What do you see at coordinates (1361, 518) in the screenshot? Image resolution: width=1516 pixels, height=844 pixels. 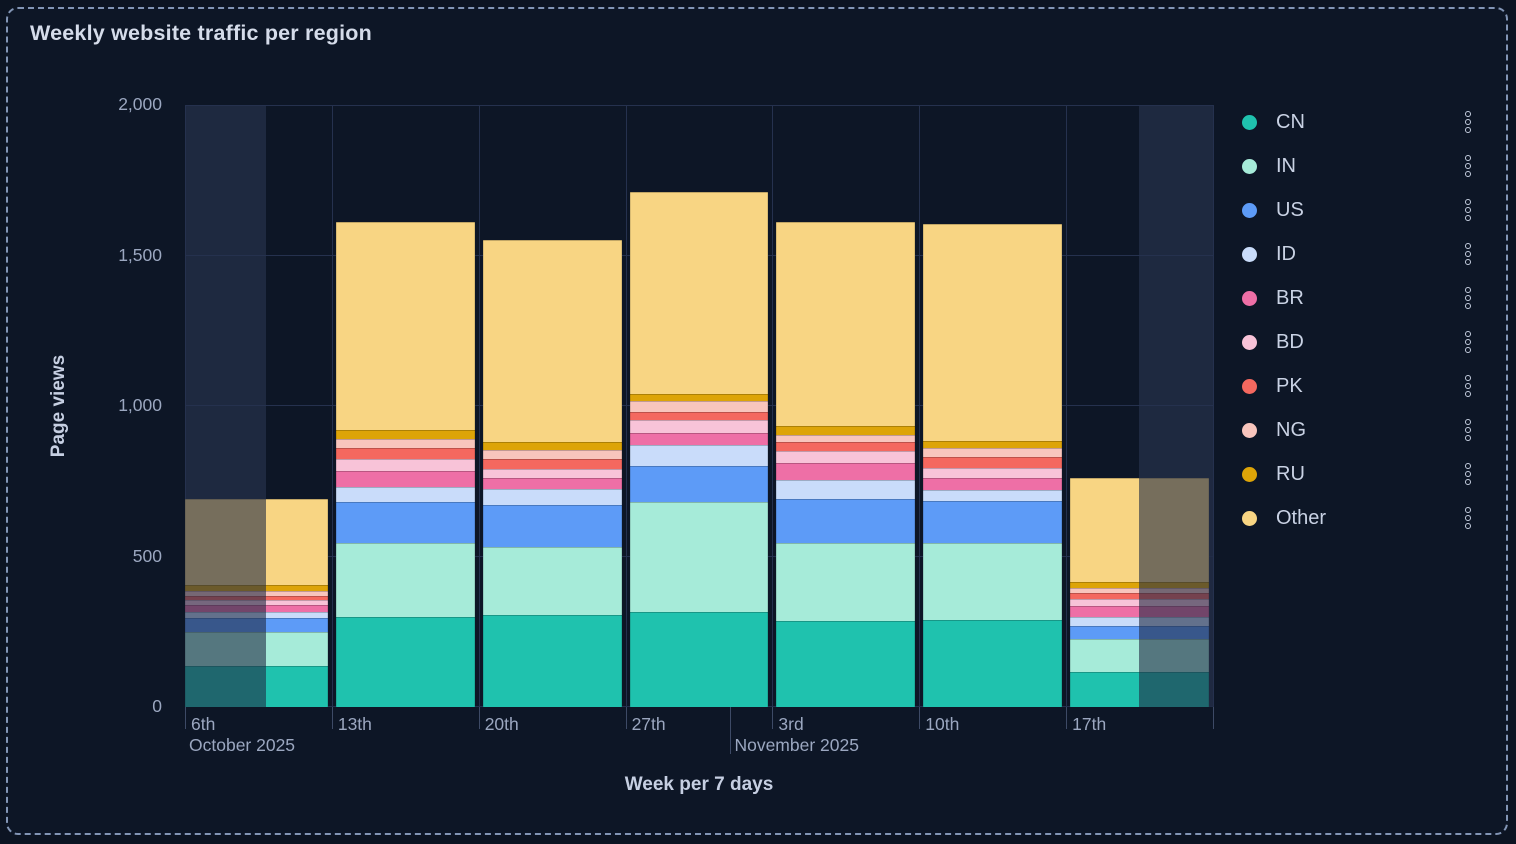 I see `legend-item-other: Other` at bounding box center [1361, 518].